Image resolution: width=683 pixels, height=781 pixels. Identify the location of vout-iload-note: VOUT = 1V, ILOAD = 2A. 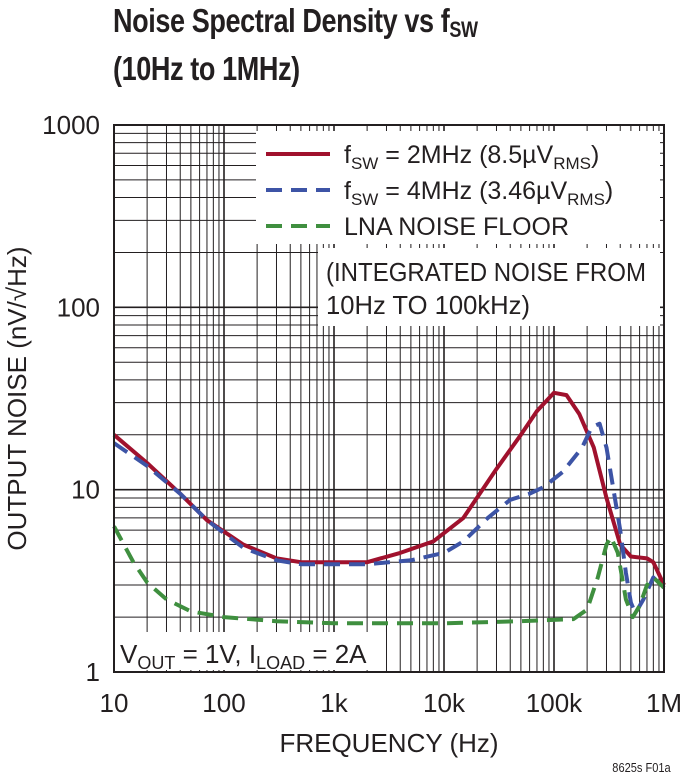
(243, 656).